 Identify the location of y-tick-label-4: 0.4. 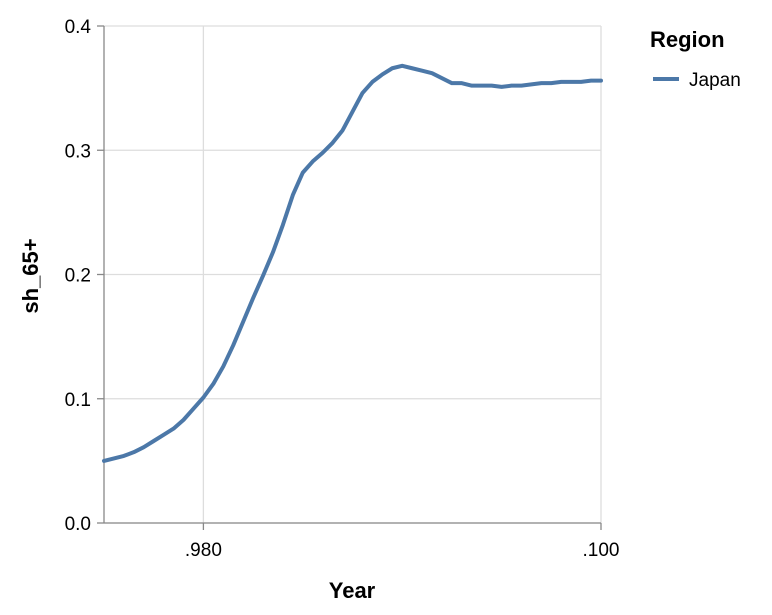
(78, 27).